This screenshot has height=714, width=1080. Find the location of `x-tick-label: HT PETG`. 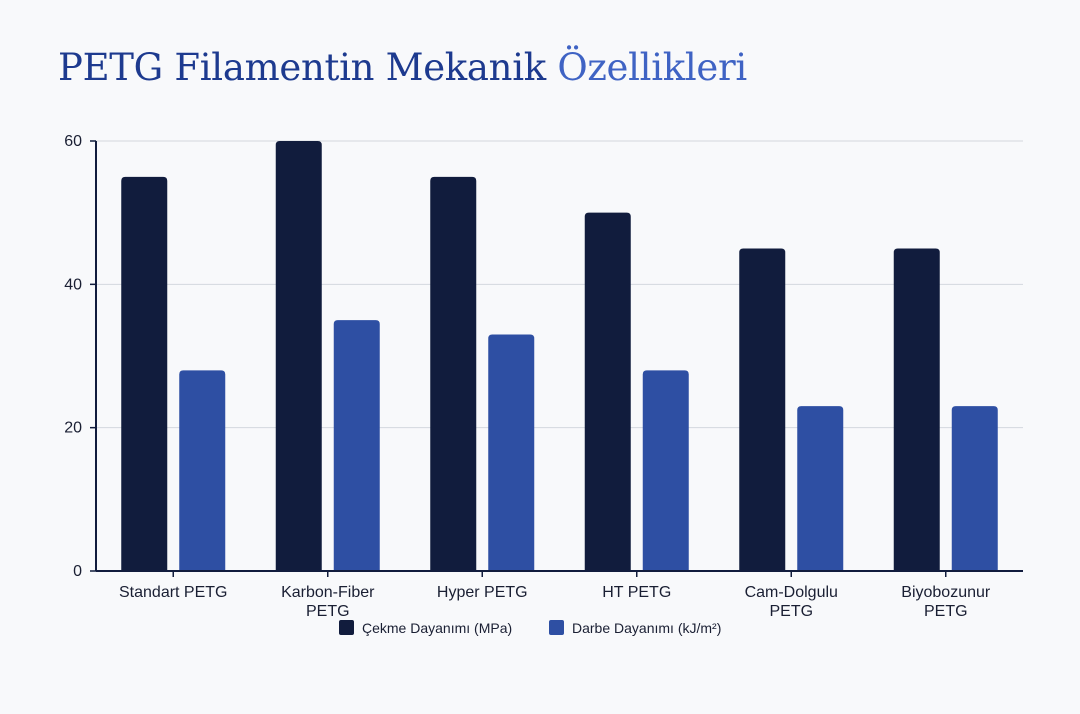

x-tick-label: HT PETG is located at coordinates (636, 592).